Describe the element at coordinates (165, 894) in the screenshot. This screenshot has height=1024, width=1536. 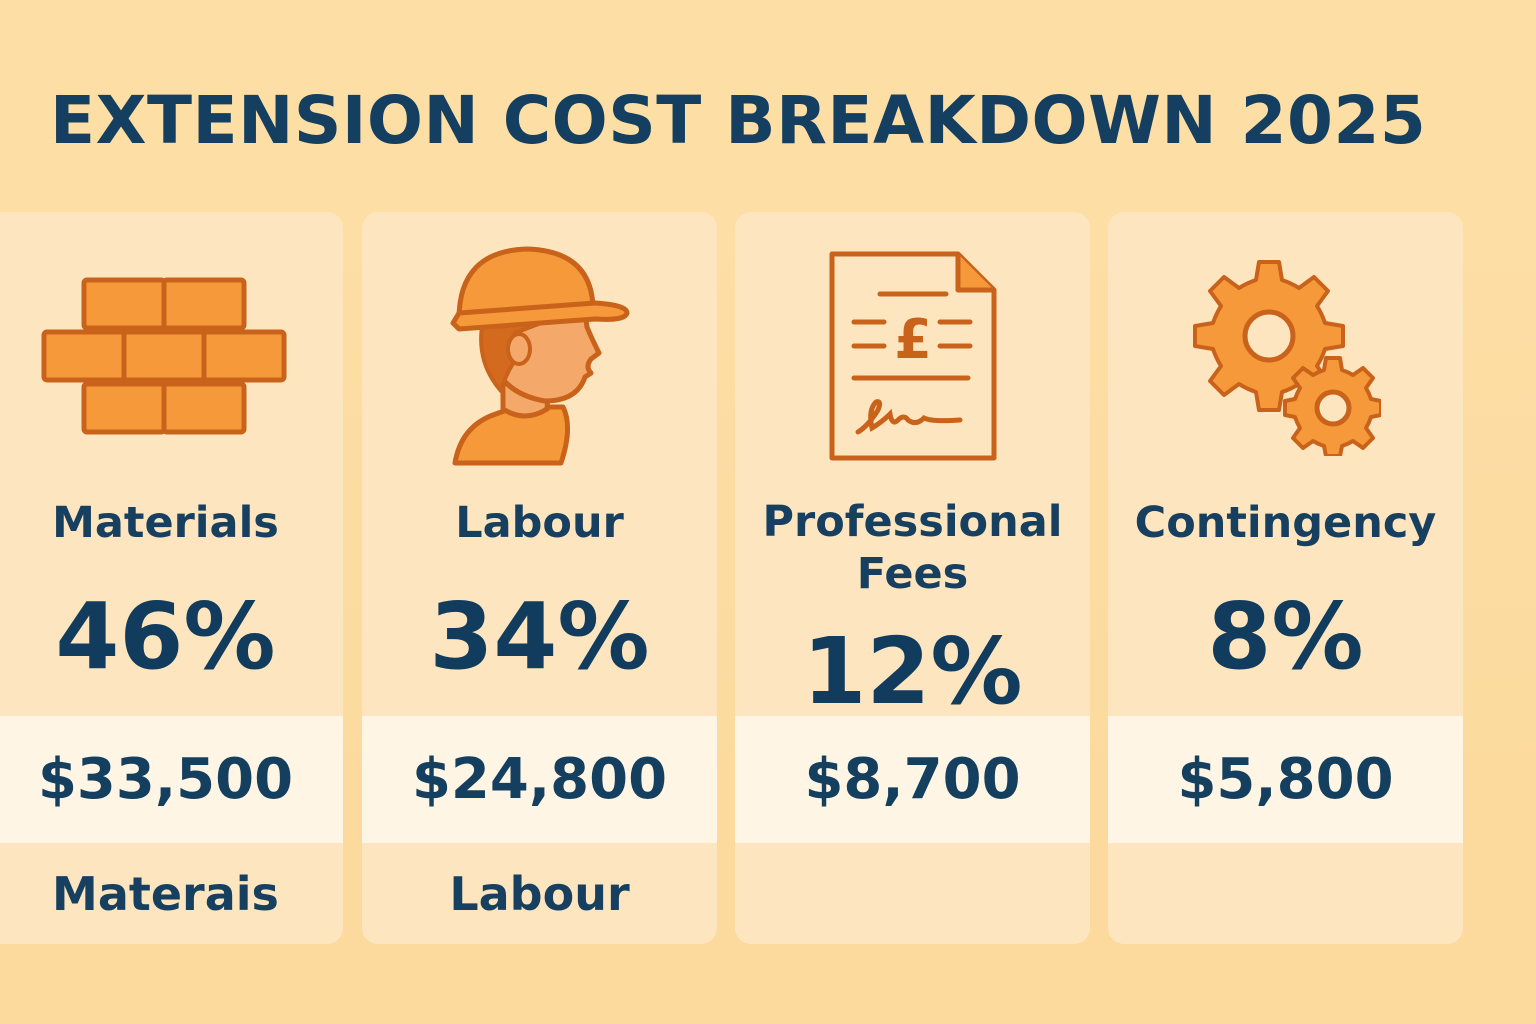
I see `footer-label: Materais` at that location.